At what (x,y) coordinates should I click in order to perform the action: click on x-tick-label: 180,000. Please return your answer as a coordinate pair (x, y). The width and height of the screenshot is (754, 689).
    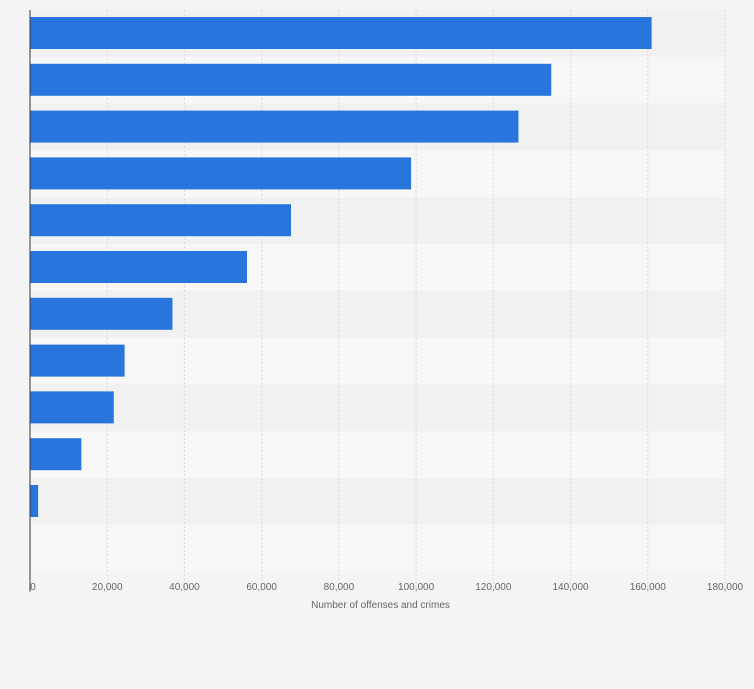
    Looking at the image, I should click on (725, 587).